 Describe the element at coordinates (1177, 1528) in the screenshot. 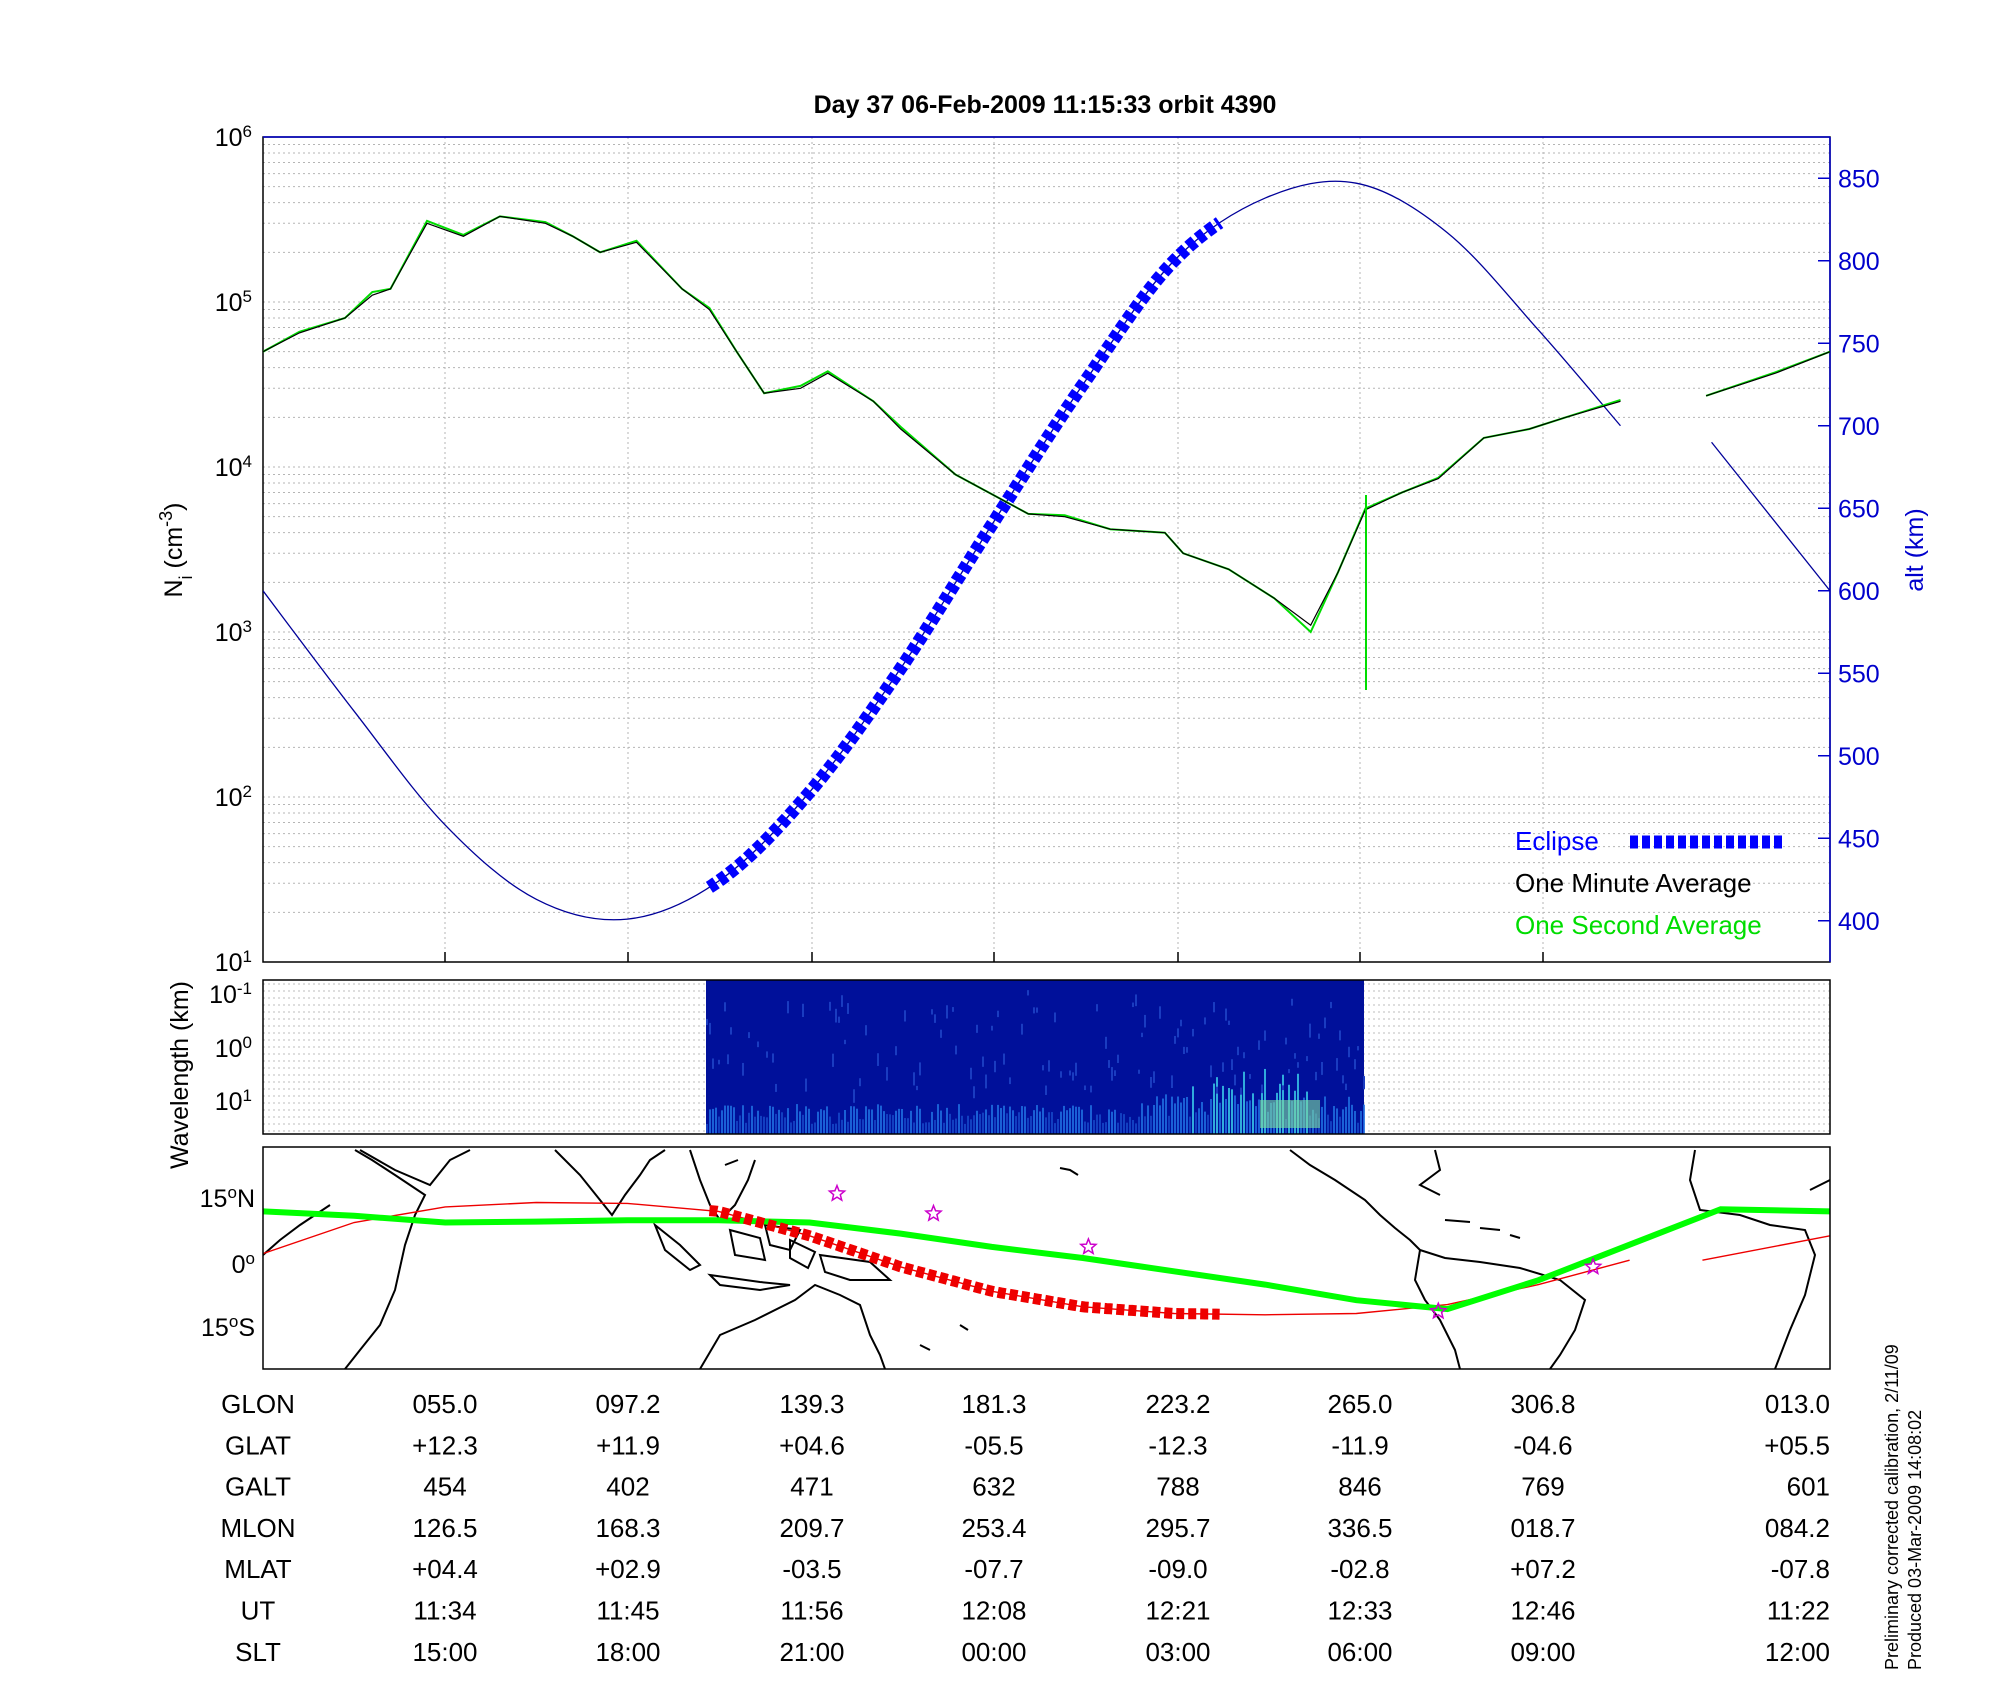

I see `table-cell: 295.7` at that location.